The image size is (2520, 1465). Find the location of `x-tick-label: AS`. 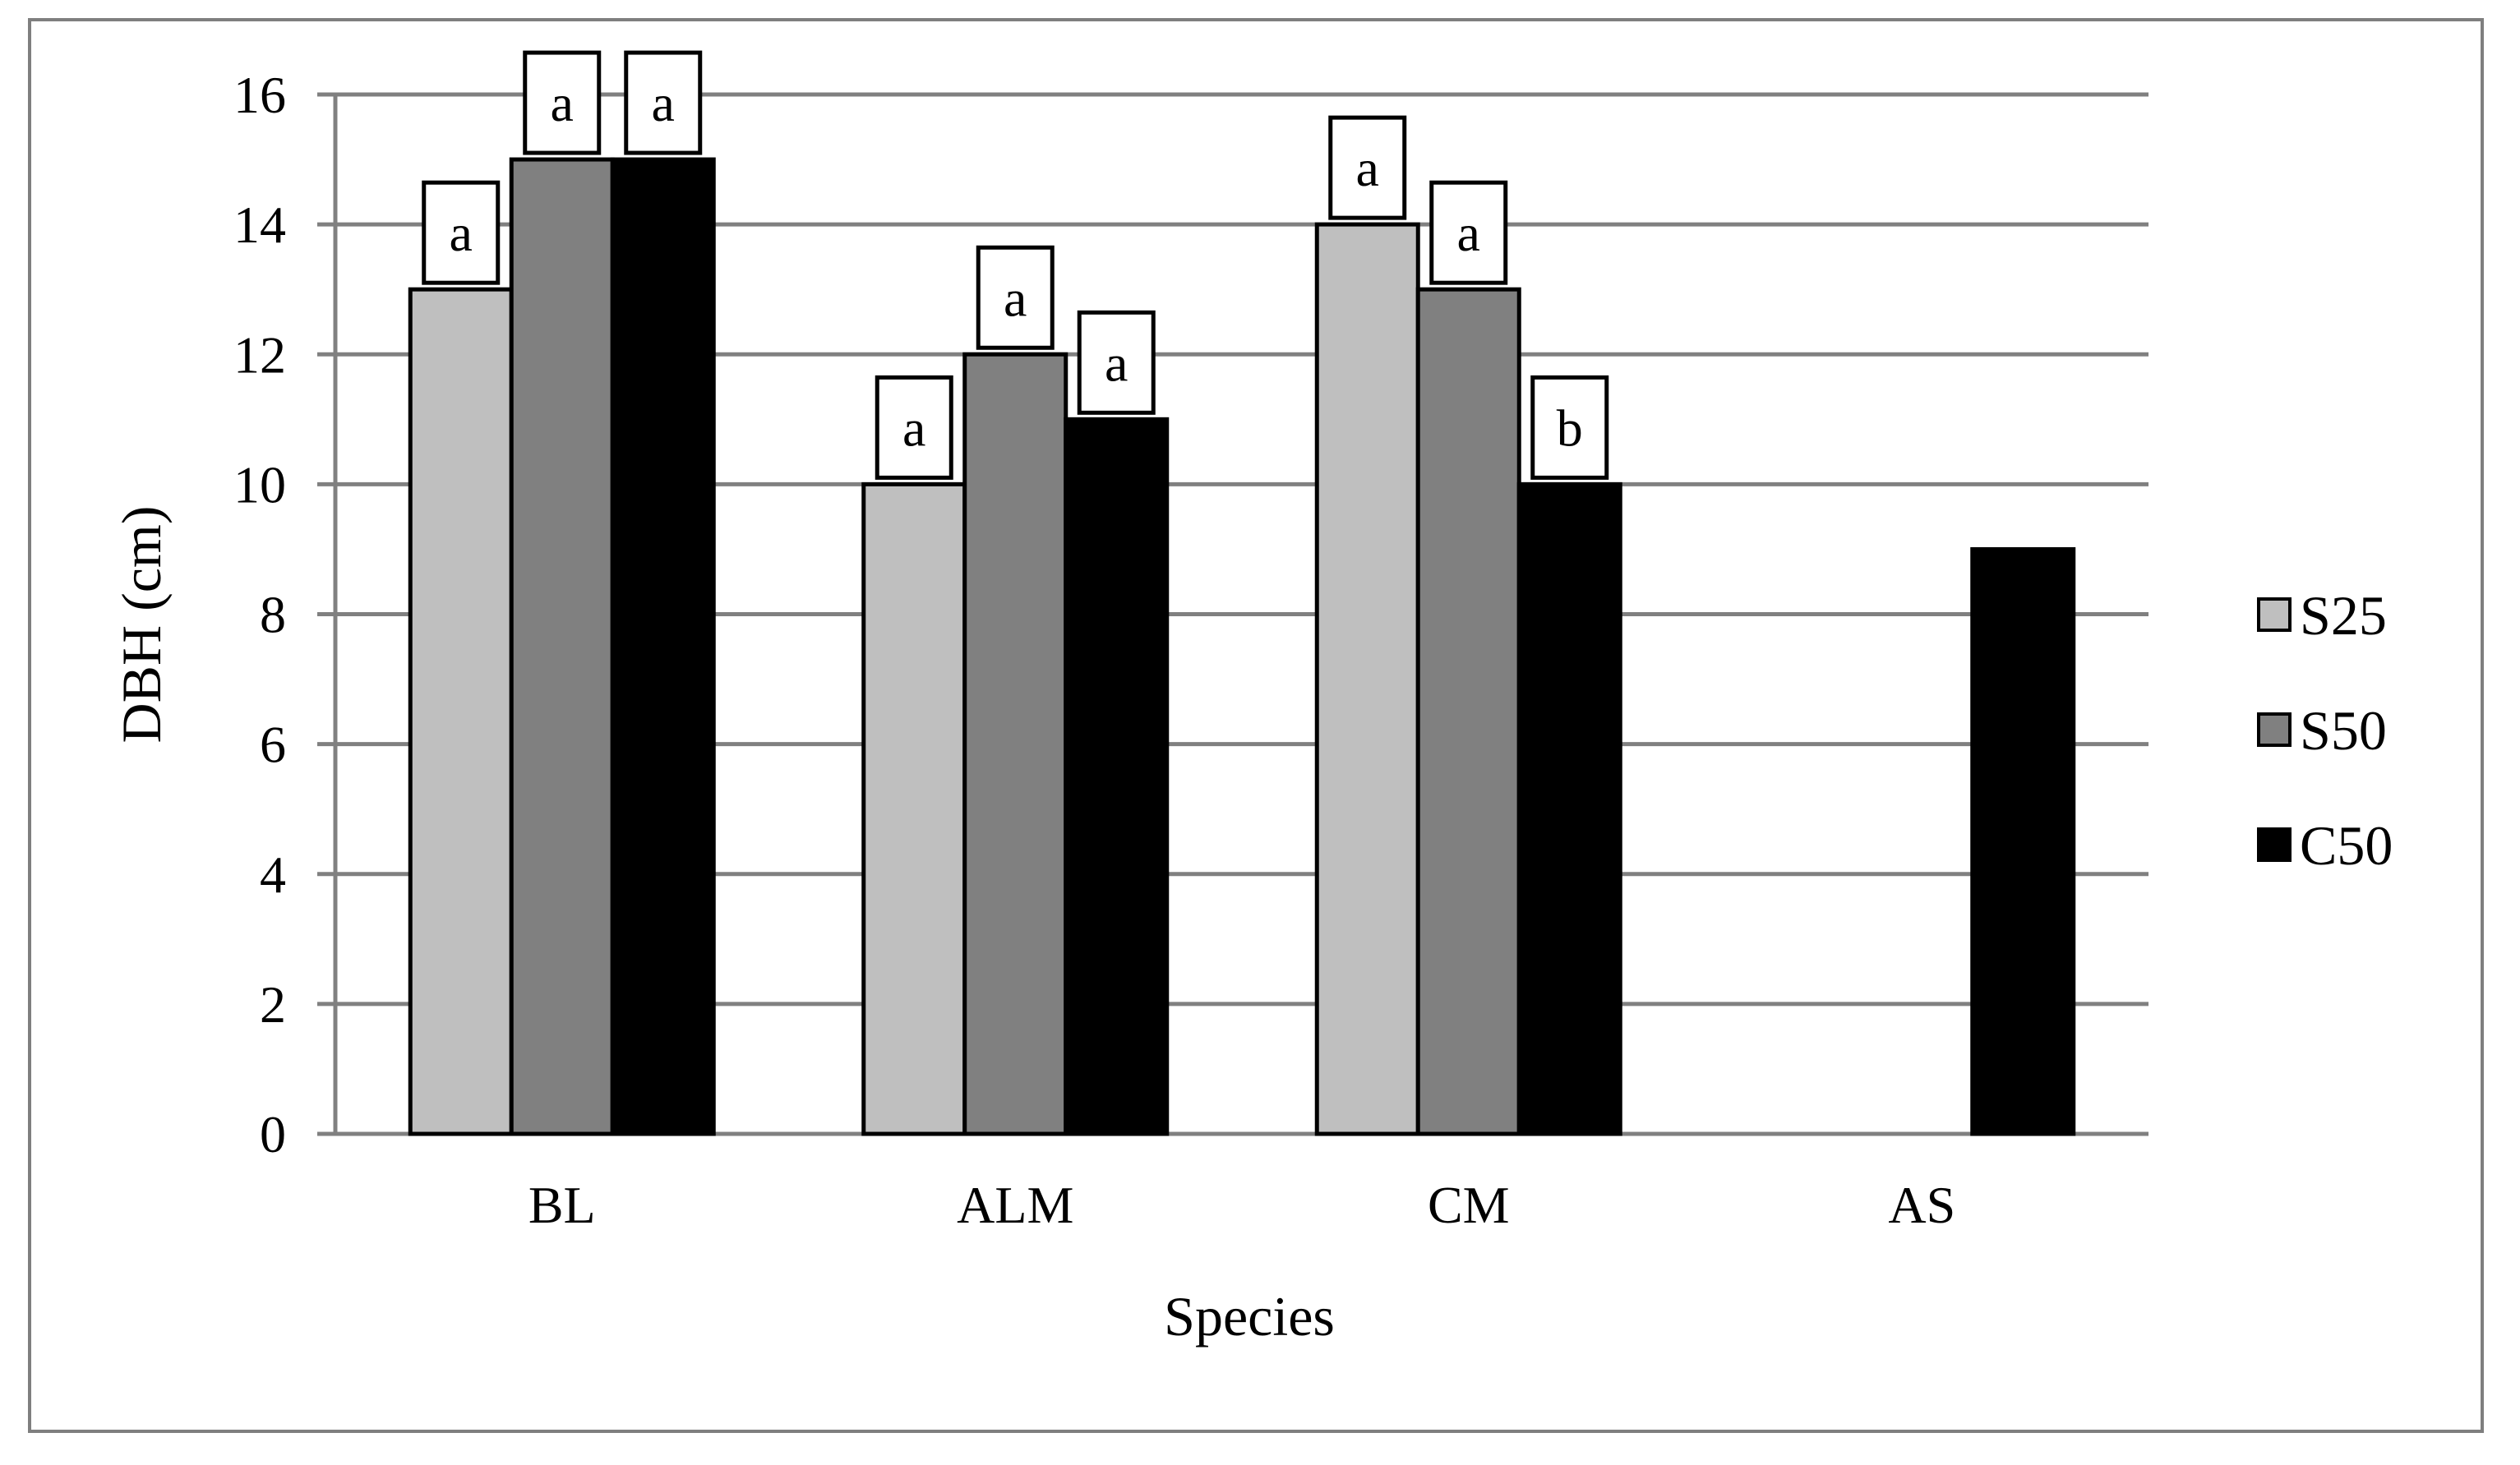

x-tick-label: AS is located at coordinates (1921, 1205).